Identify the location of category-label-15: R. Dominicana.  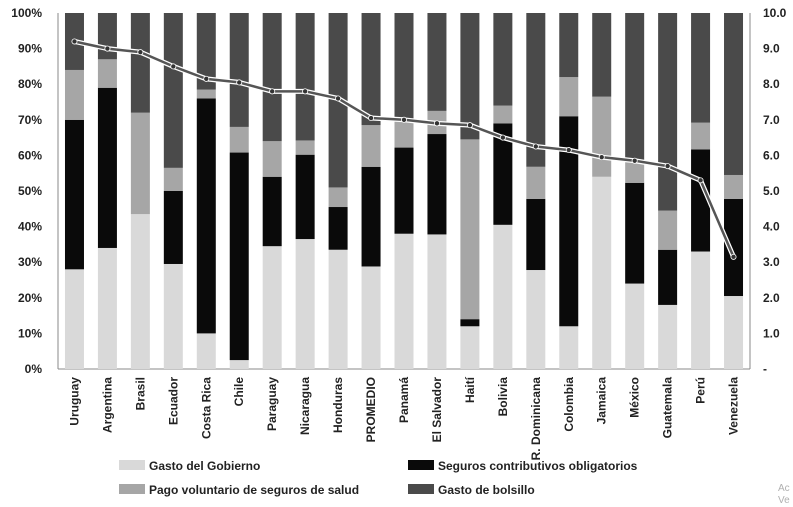
(536, 419).